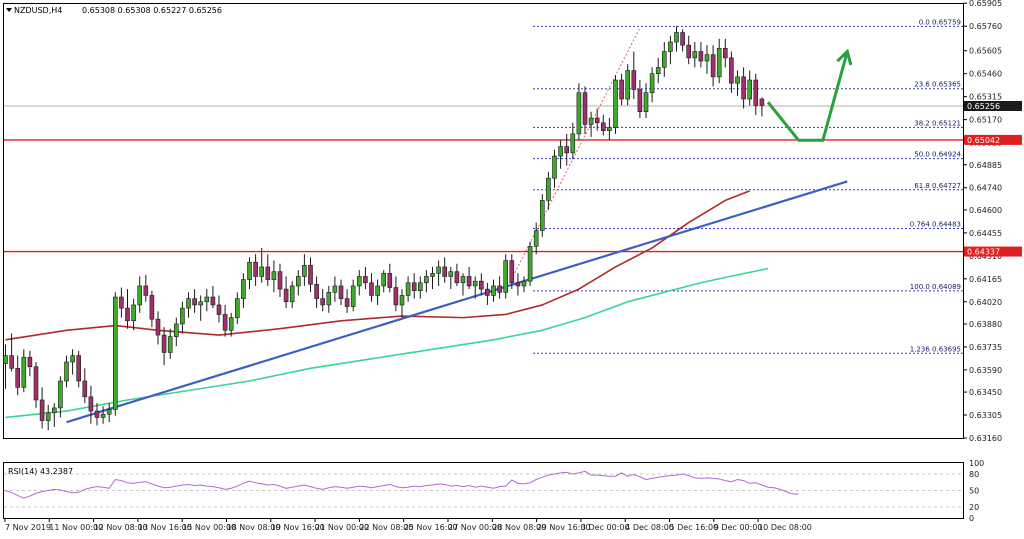 This screenshot has height=539, width=1024. What do you see at coordinates (937, 186) in the screenshot?
I see `fib-level-label-4: 61.8 0.64727` at bounding box center [937, 186].